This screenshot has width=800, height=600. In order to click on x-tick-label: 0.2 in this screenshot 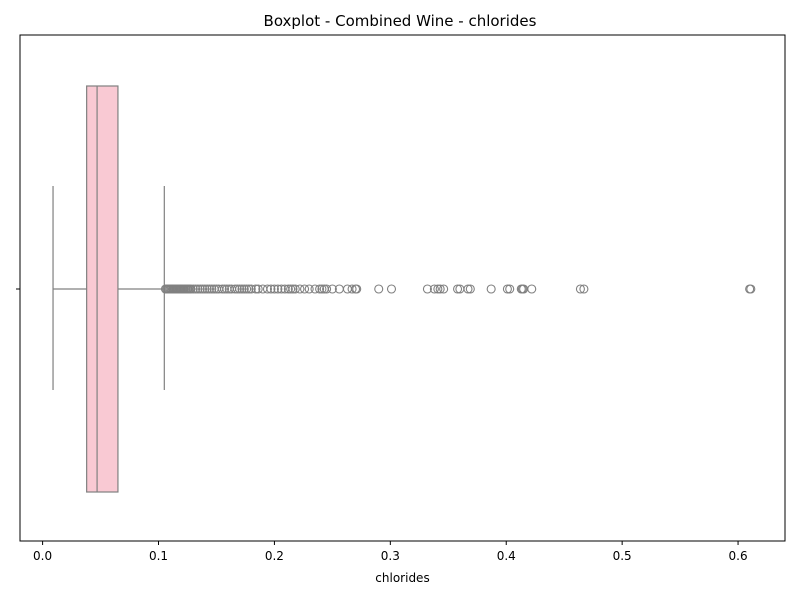, I will do `click(274, 556)`.